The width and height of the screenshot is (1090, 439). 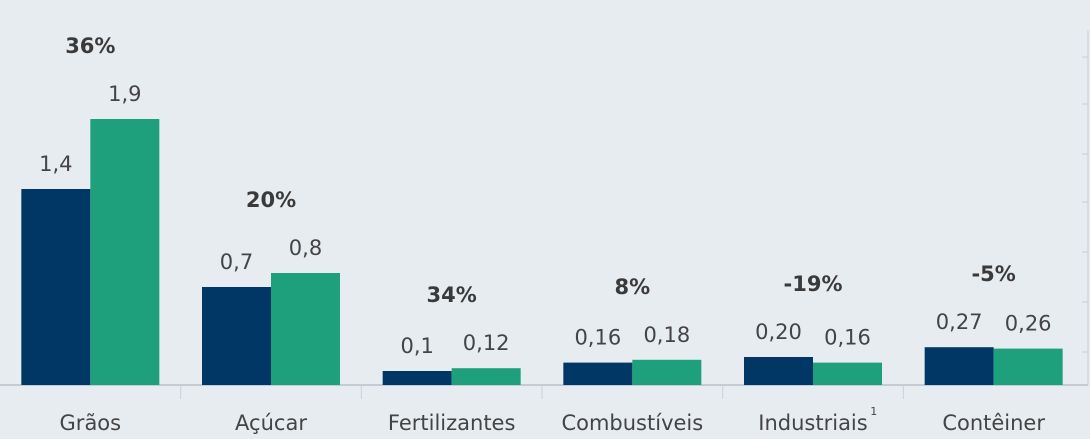 What do you see at coordinates (813, 284) in the screenshot?
I see `annotation: -19%` at bounding box center [813, 284].